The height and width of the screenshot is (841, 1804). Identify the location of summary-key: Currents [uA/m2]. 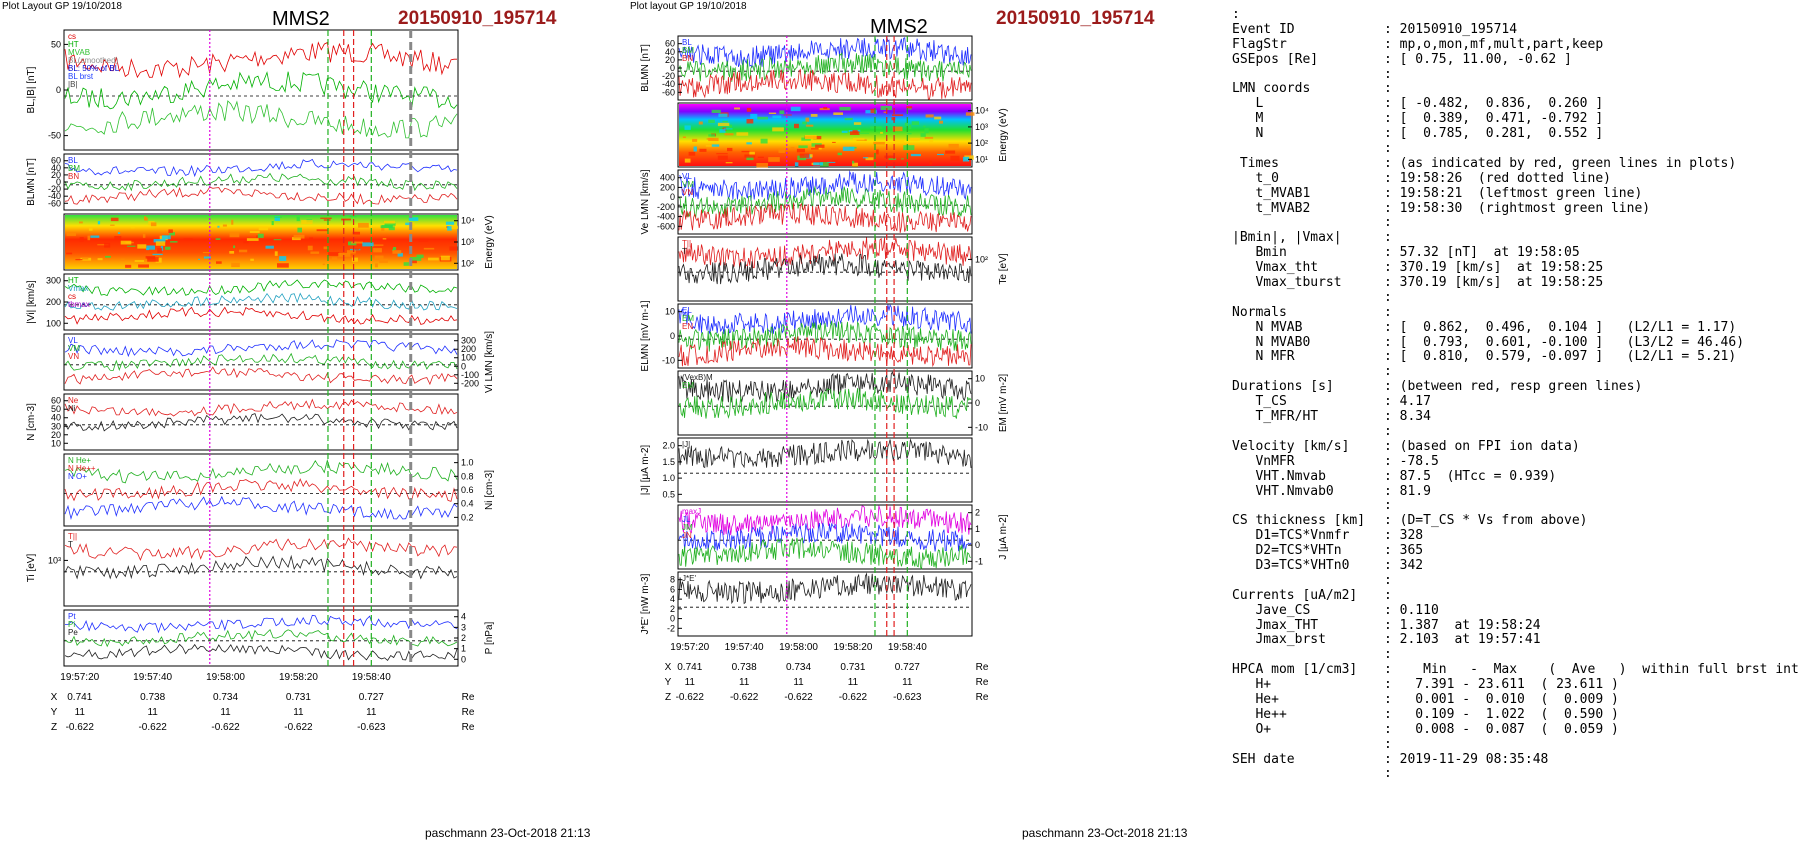
(1295, 595).